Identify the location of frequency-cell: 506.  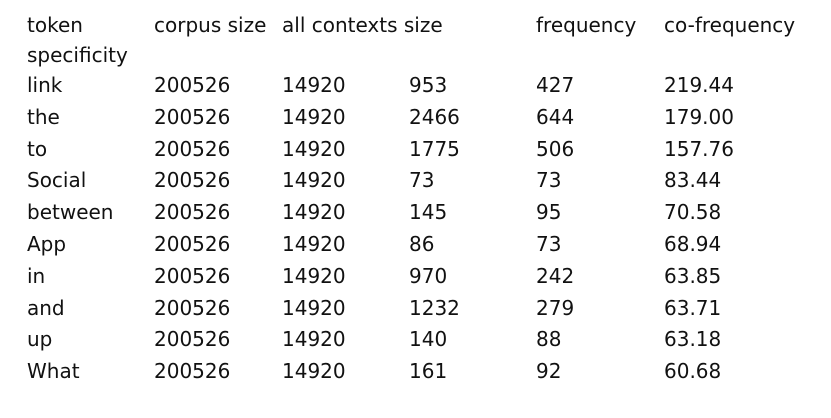
(555, 148).